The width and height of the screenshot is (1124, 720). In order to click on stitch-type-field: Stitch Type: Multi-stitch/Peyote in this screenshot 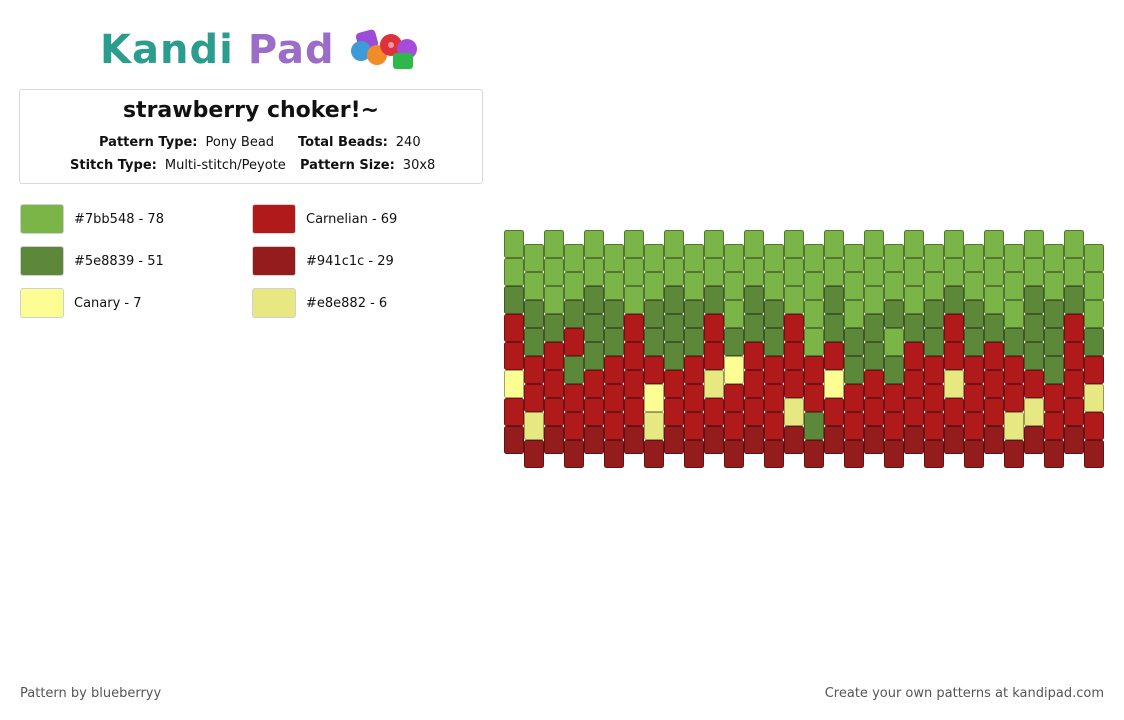, I will do `click(178, 165)`.